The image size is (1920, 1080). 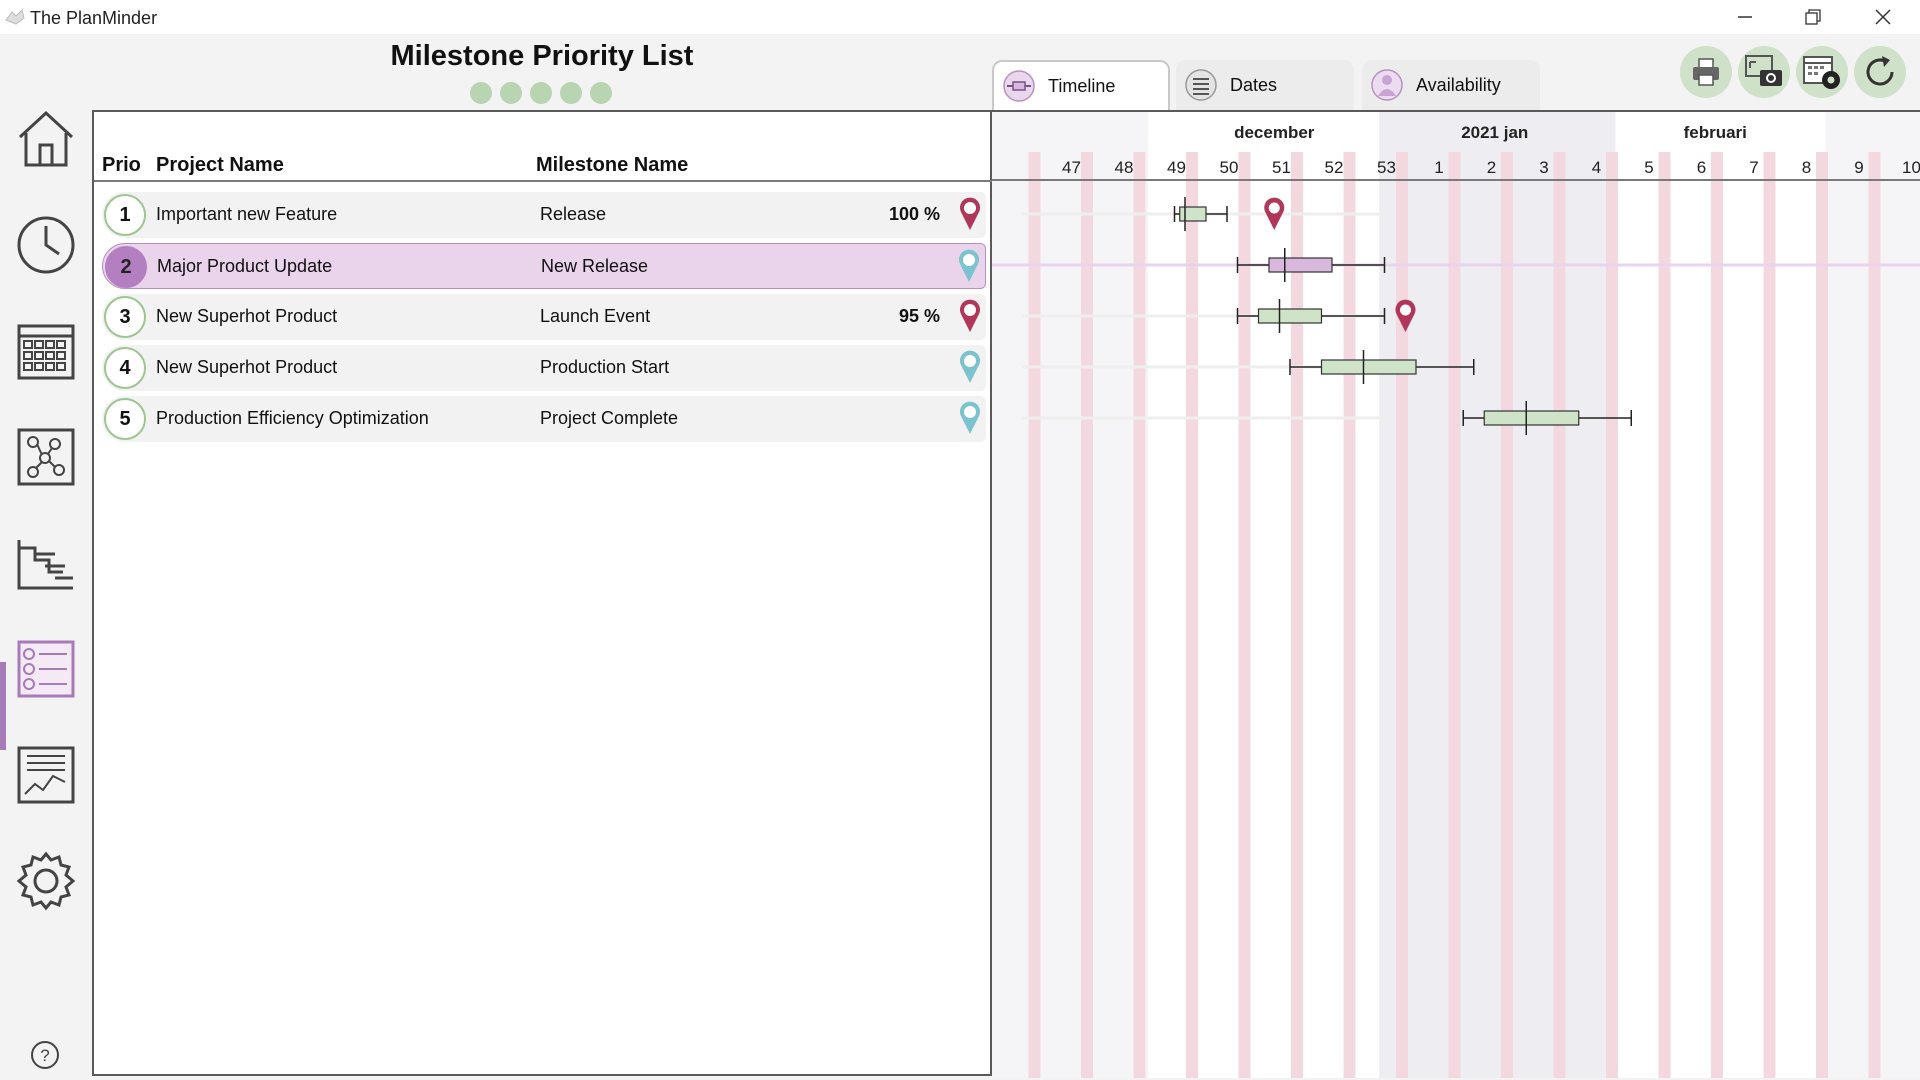 I want to click on project-name: Production Efficiency Optimization, so click(x=292, y=418).